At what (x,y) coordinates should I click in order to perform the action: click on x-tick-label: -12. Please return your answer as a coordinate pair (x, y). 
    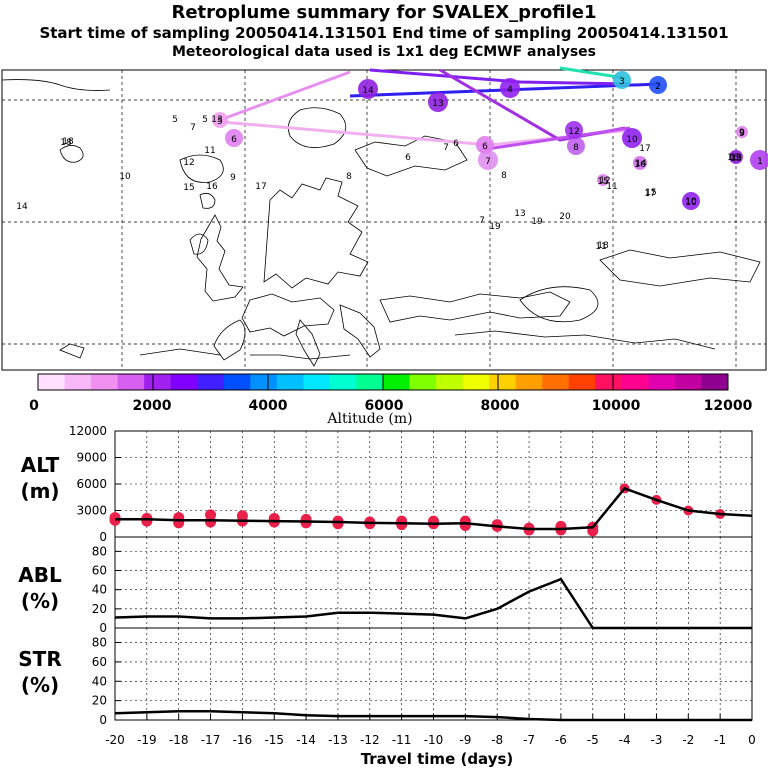
    Looking at the image, I should click on (370, 740).